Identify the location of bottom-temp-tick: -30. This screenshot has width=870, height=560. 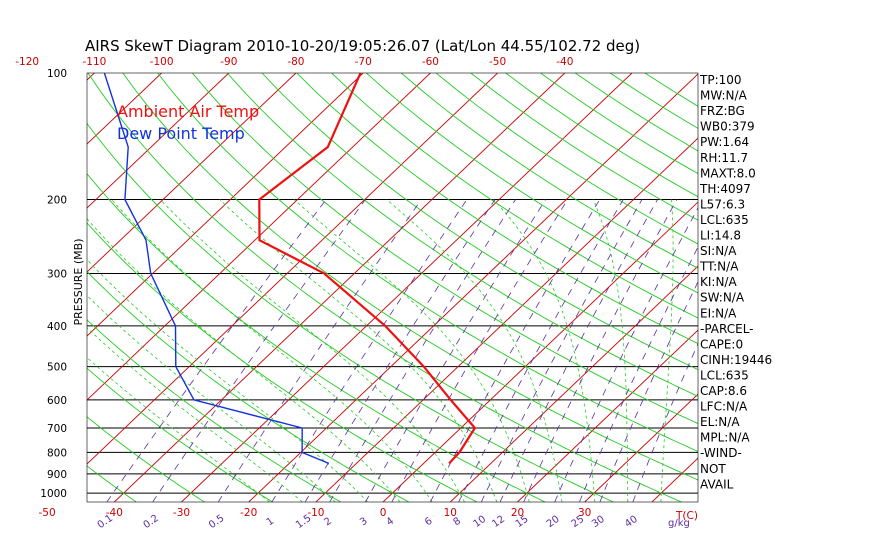
(181, 513).